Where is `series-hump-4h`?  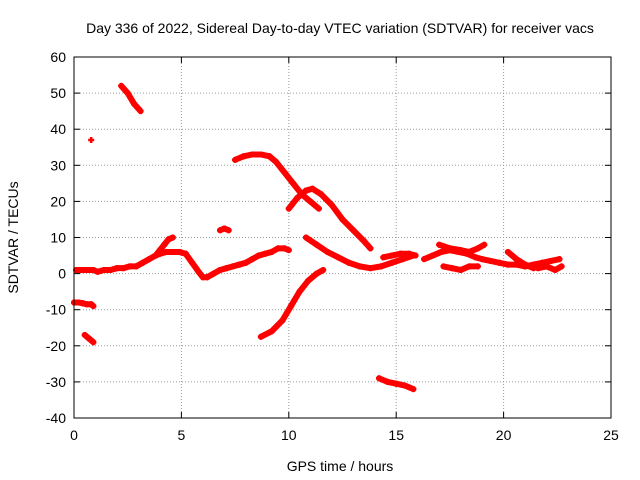 series-hump-4h is located at coordinates (164, 246).